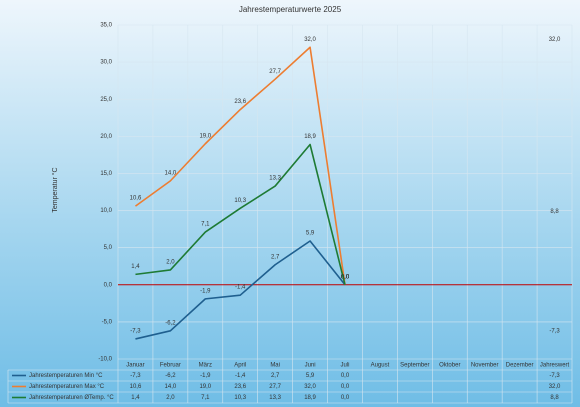 Image resolution: width=580 pixels, height=407 pixels. Describe the element at coordinates (205, 136) in the screenshot. I see `data-label: 19,0` at that location.